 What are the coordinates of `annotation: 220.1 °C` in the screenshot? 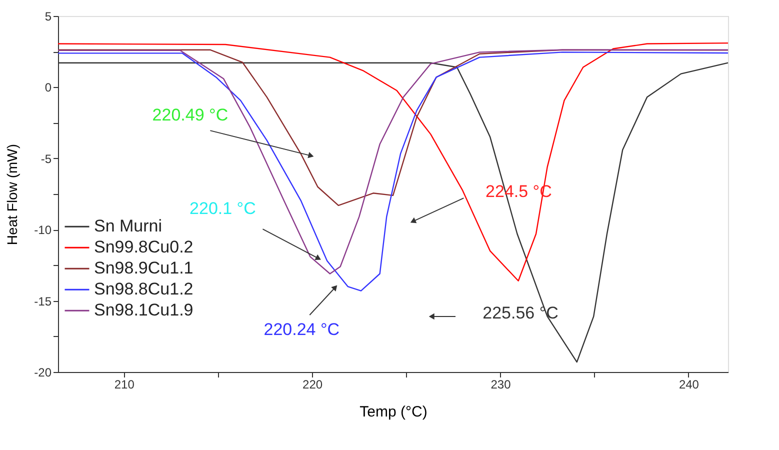 It's located at (223, 208).